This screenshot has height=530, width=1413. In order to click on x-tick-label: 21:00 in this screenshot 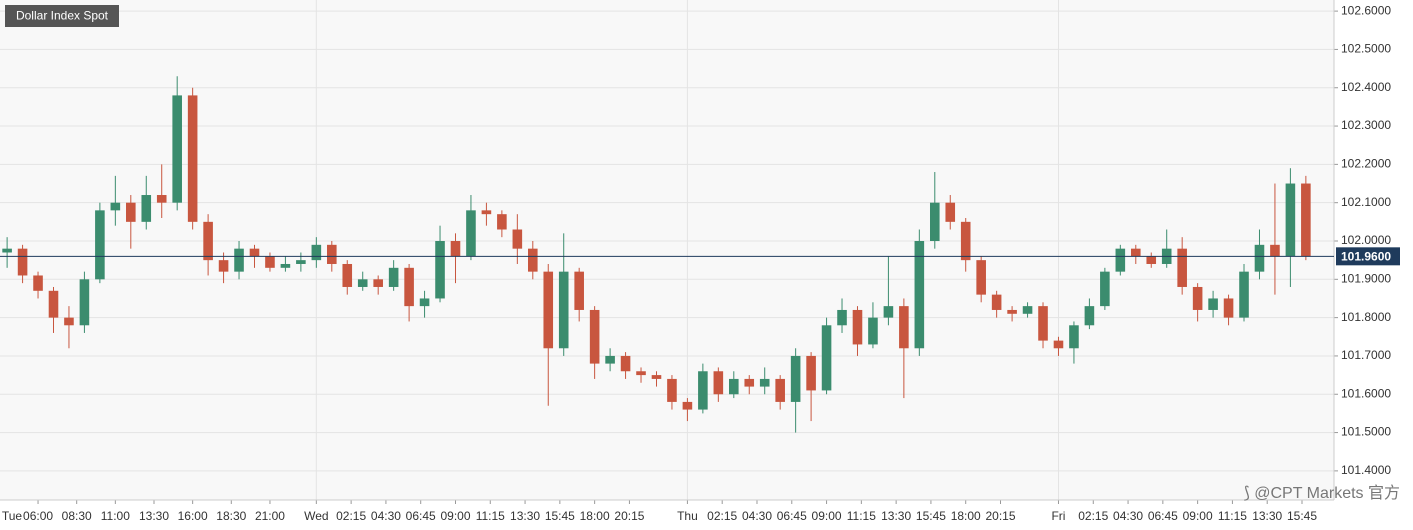, I will do `click(270, 516)`.